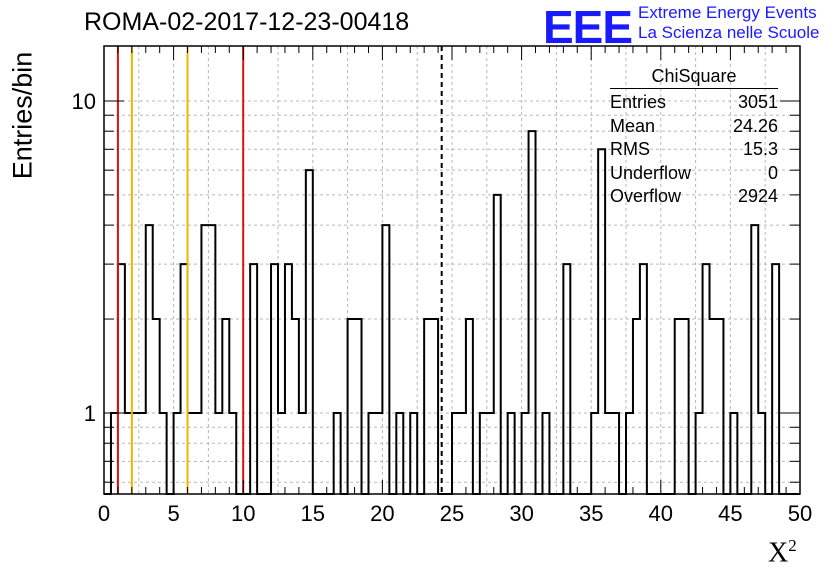  I want to click on stats-value: 24.26, so click(755, 125).